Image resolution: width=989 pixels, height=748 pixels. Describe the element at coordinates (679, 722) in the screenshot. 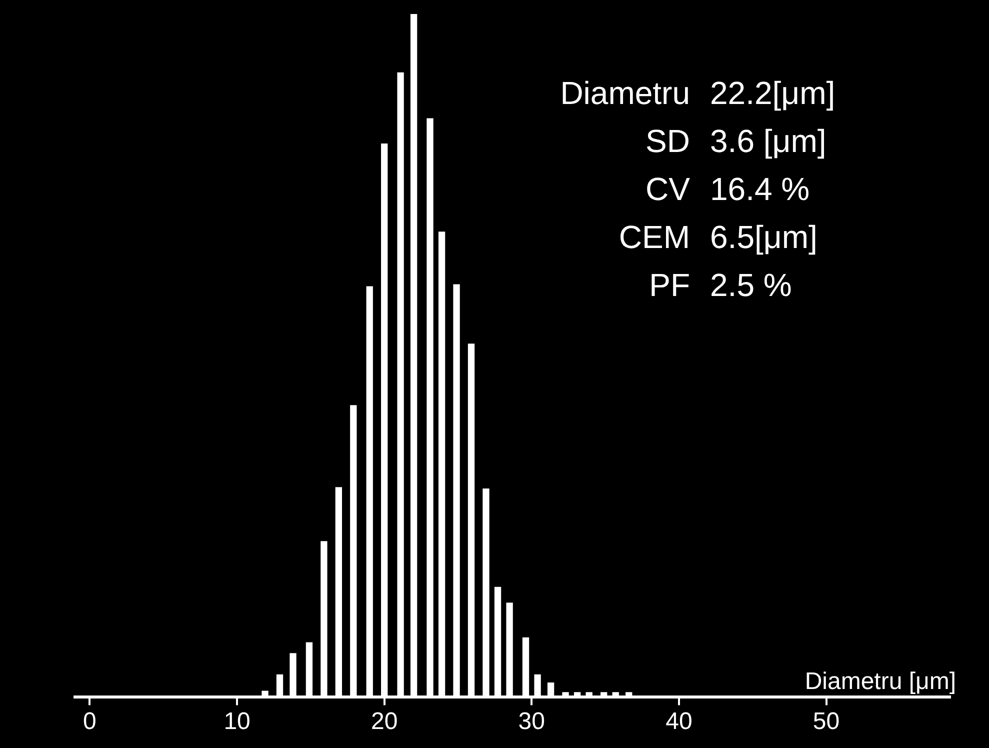

I see `x-tick-label: 40` at that location.